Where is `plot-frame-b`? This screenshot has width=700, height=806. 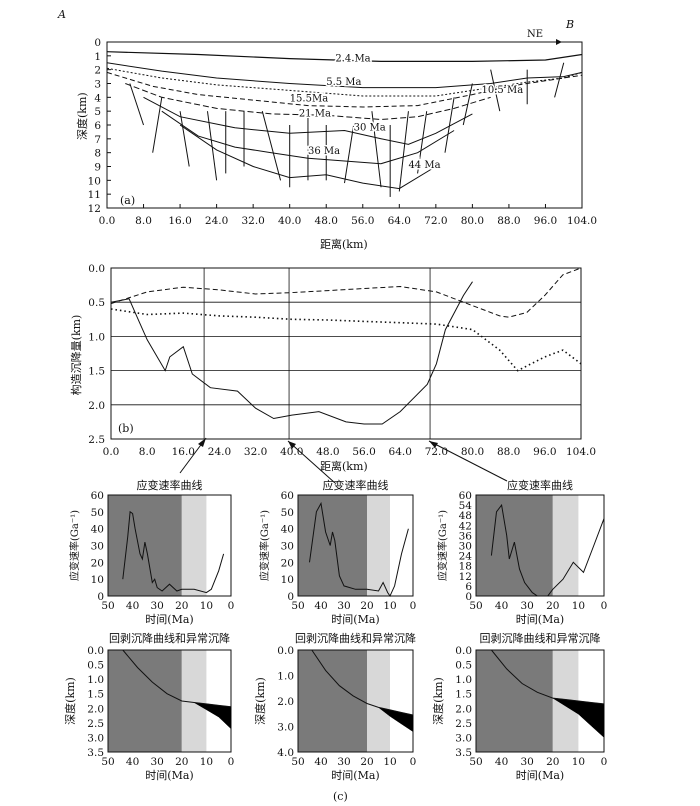
plot-frame-b is located at coordinates (346, 353).